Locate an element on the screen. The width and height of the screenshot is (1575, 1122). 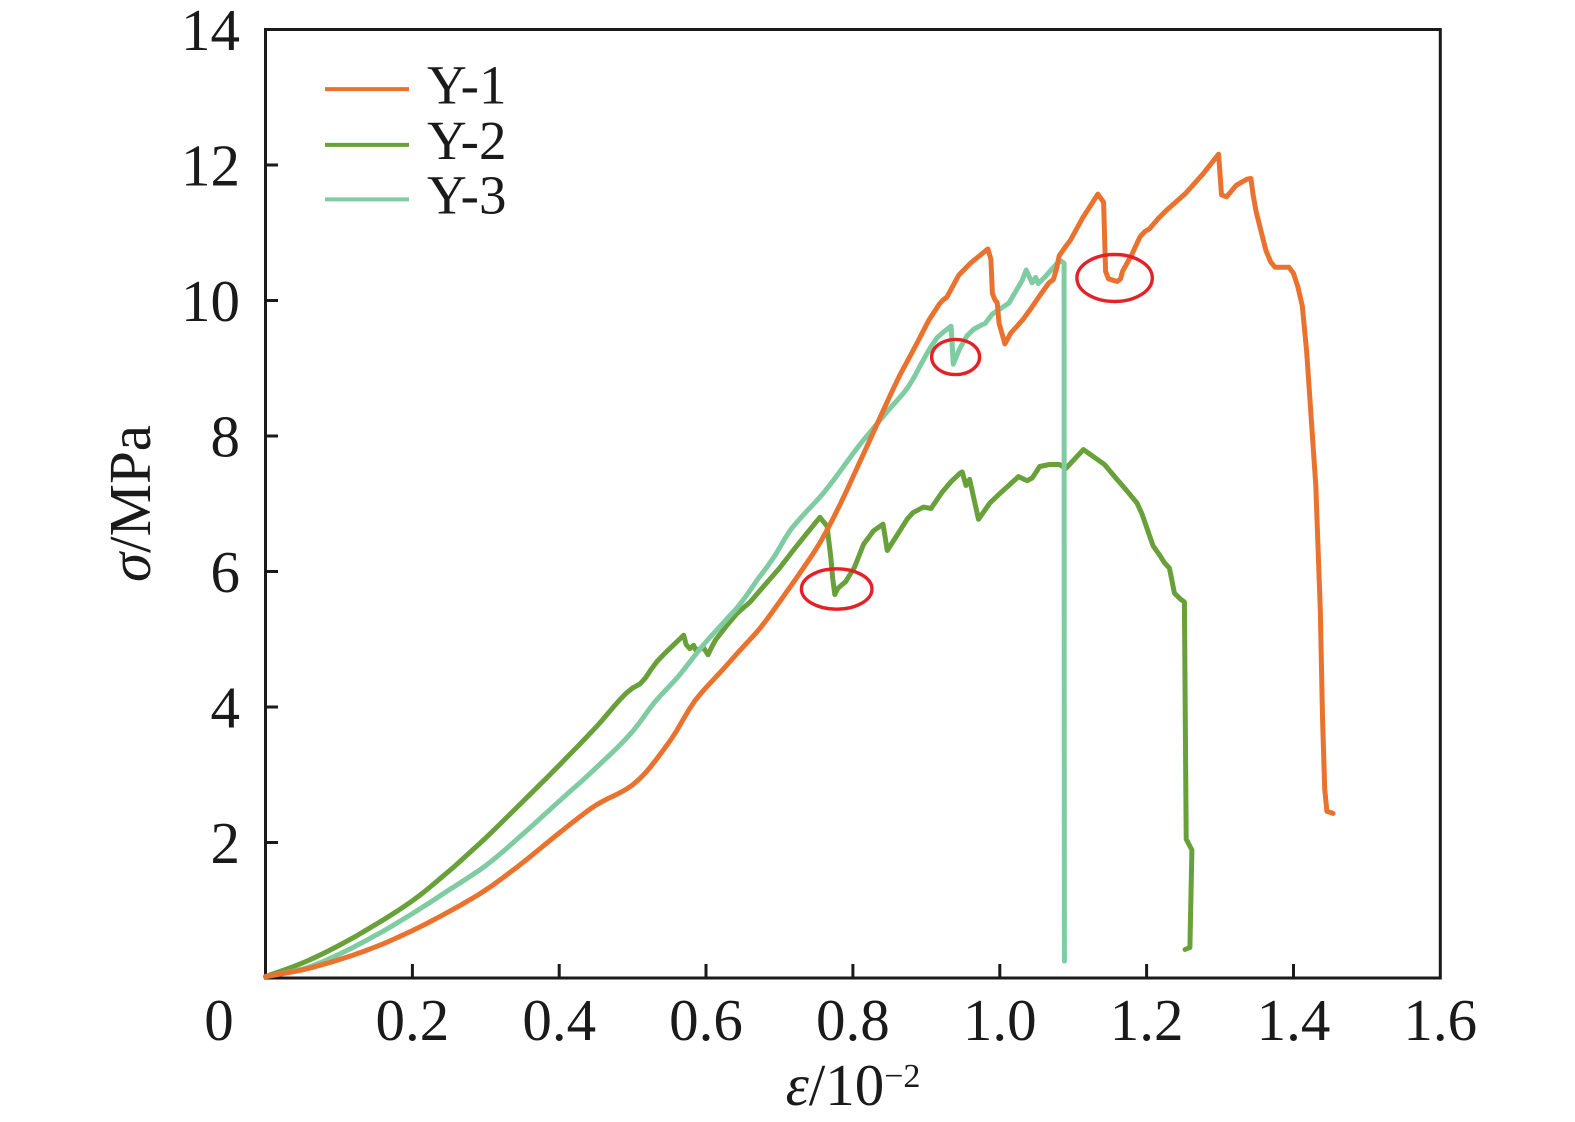
svg-text: 14 is located at coordinates (210, 31).